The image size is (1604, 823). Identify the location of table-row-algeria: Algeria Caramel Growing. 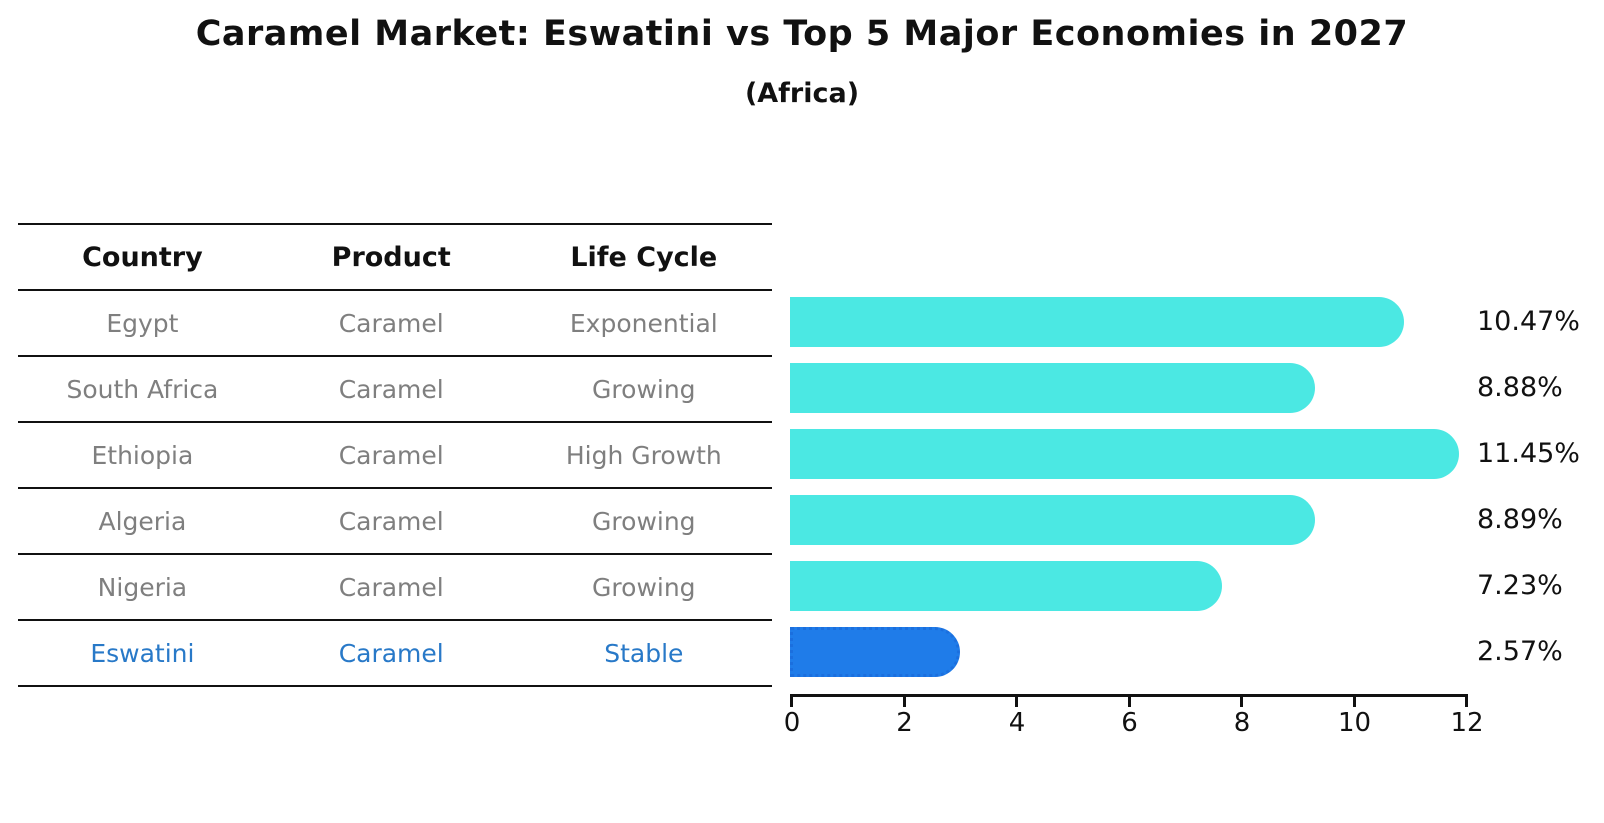
(395, 522).